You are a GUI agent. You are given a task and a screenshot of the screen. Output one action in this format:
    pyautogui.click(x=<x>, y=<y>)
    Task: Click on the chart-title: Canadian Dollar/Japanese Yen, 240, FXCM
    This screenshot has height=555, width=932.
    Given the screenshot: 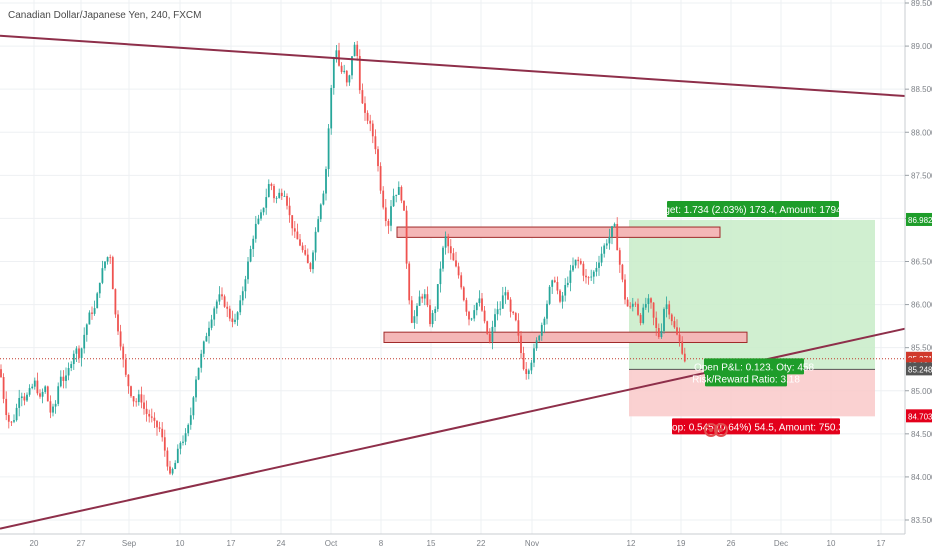 What is the action you would take?
    pyautogui.click(x=105, y=15)
    